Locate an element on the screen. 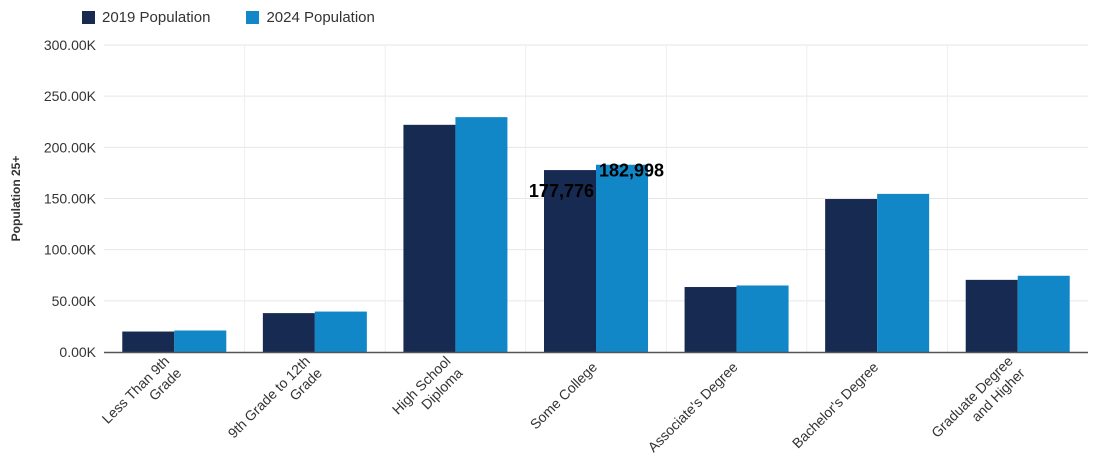 Image resolution: width=1094 pixels, height=470 pixels. legend: 2019 Population 2024 Population is located at coordinates (228, 17).